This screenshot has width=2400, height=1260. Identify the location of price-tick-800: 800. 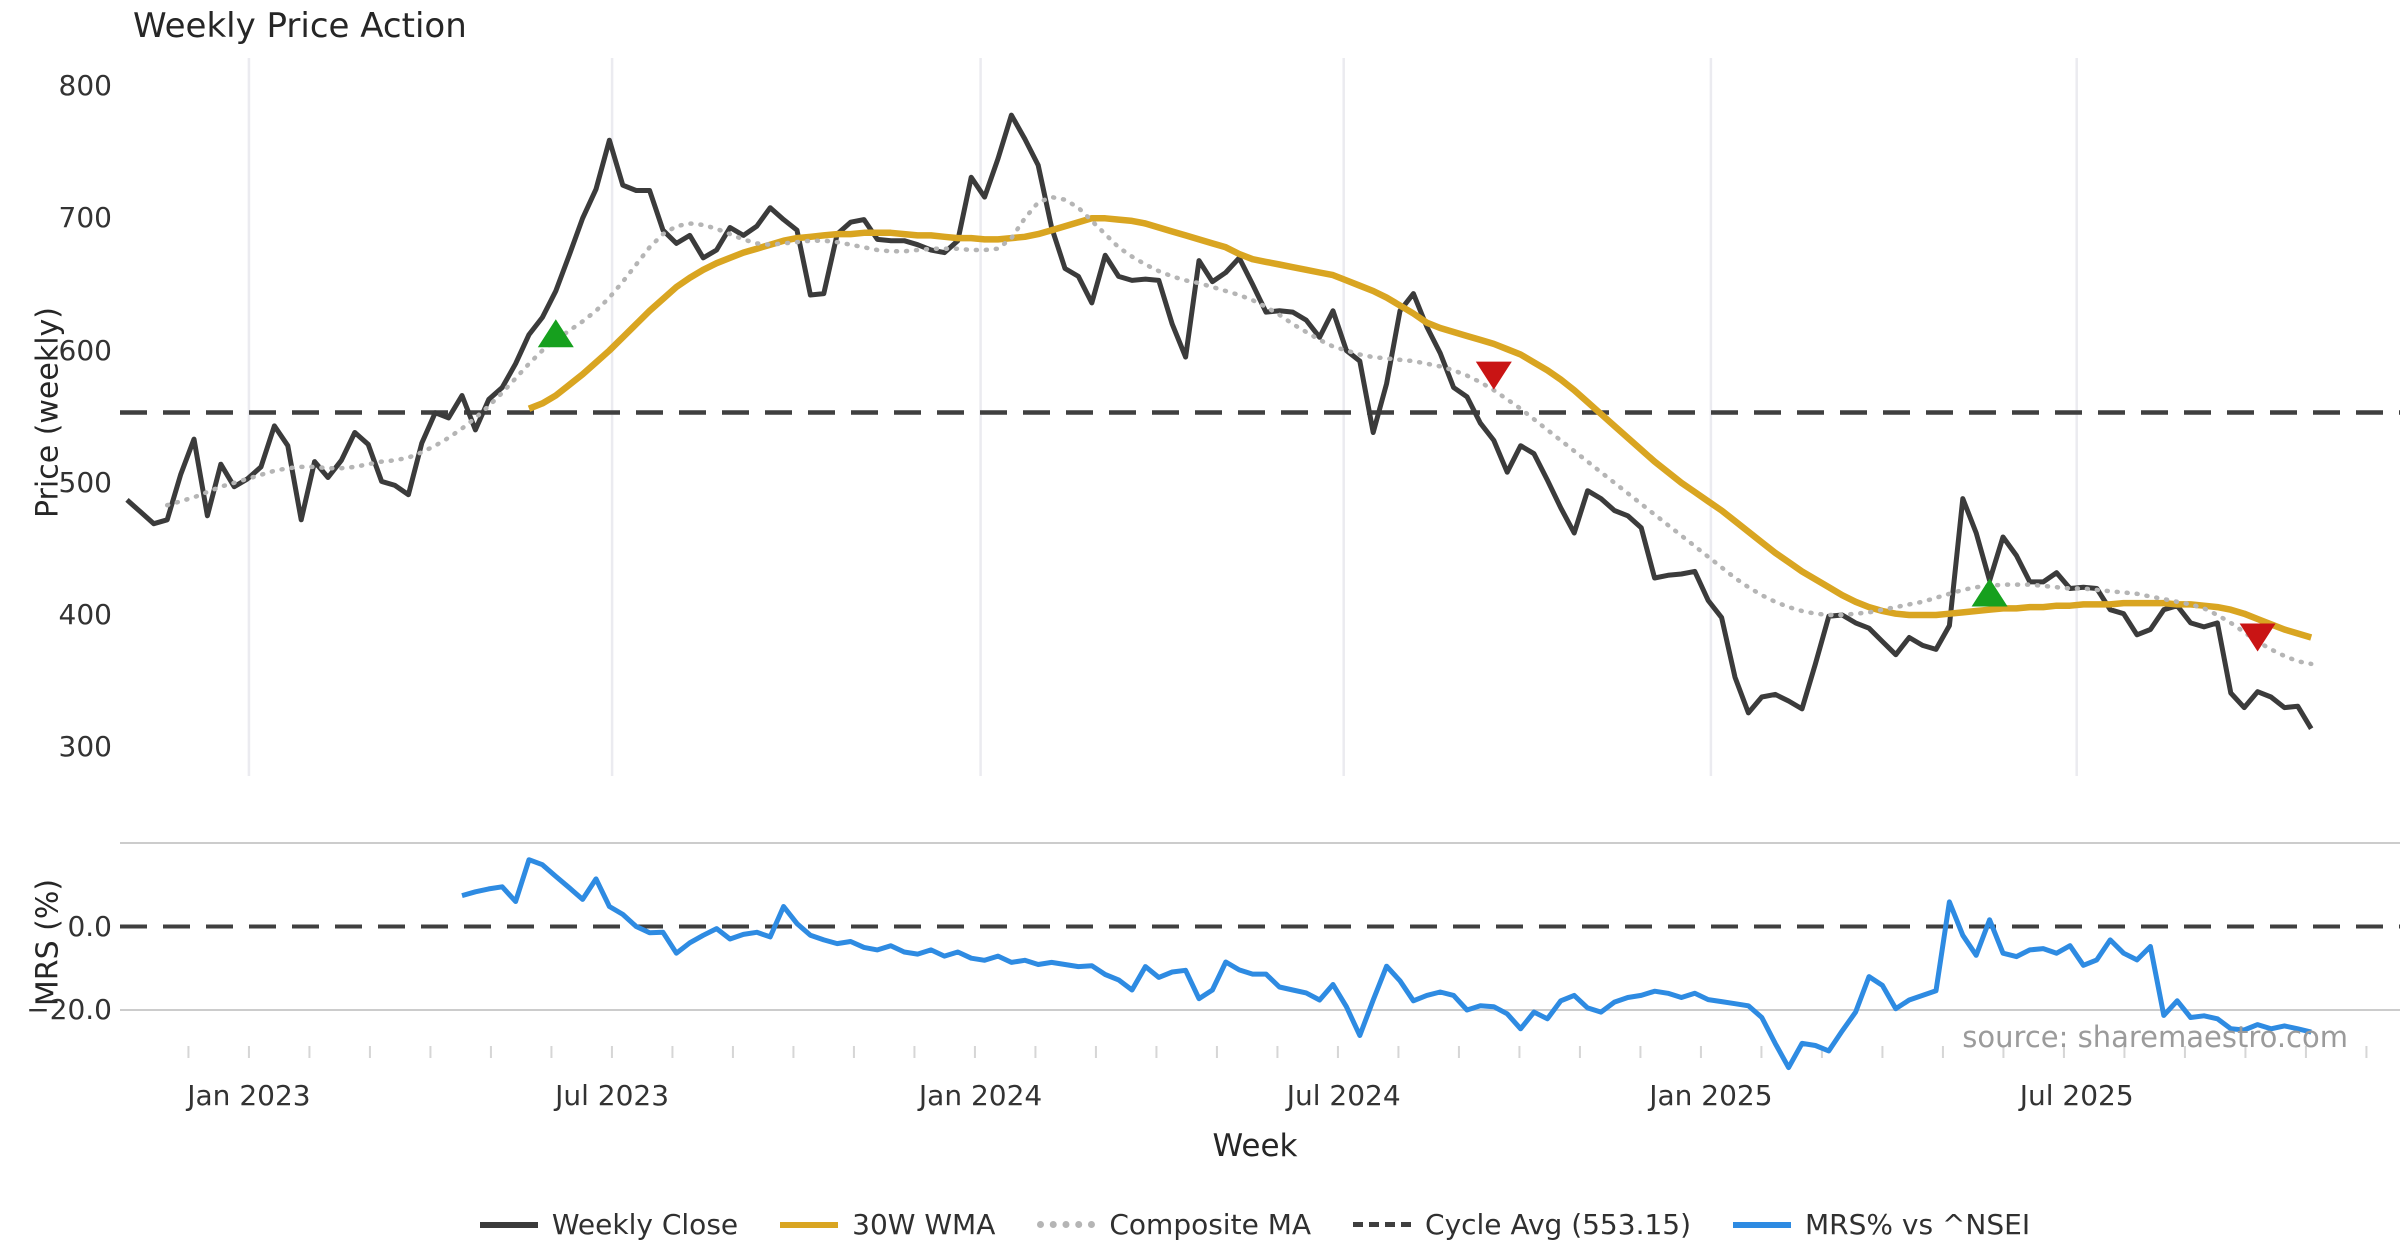
(85, 85).